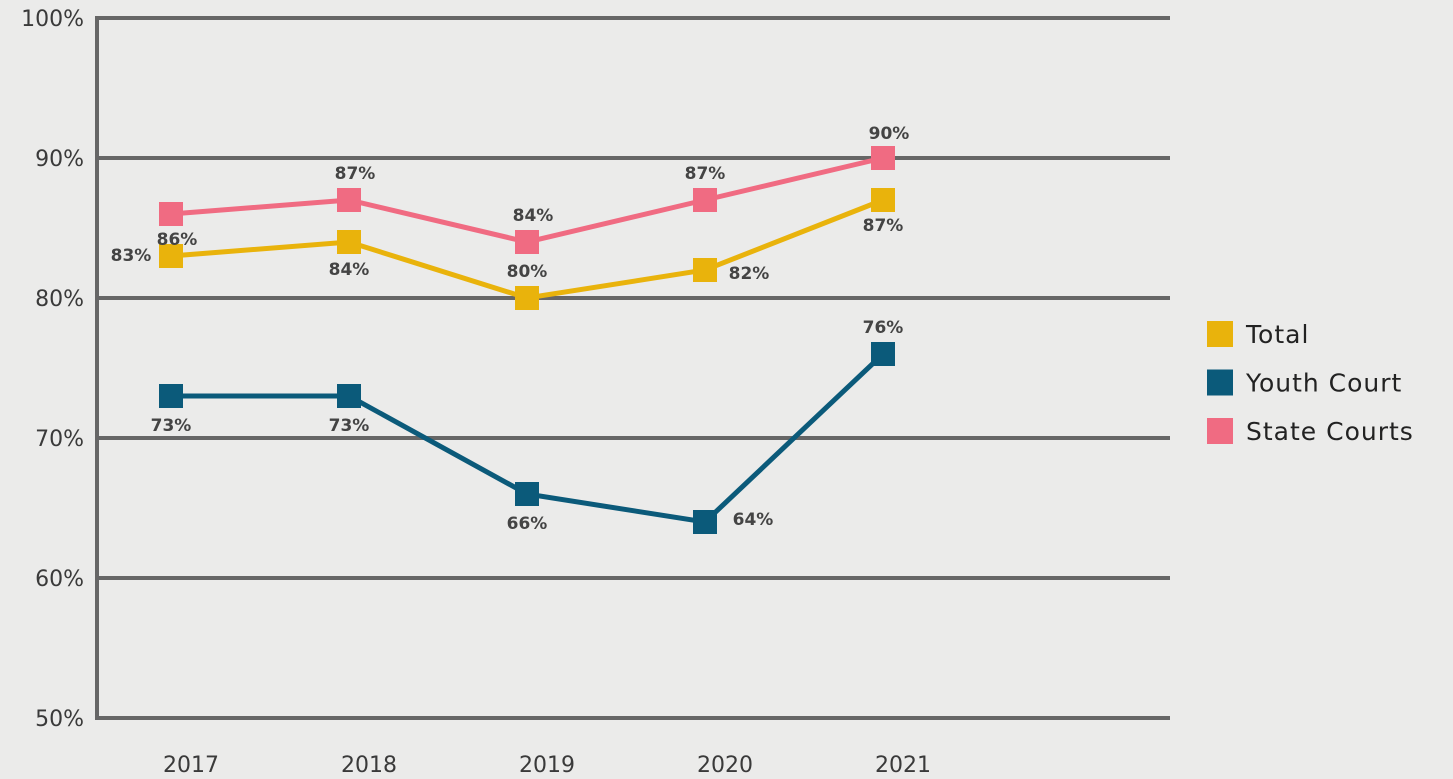 The width and height of the screenshot is (1453, 779). What do you see at coordinates (527, 200) in the screenshot?
I see `series-line` at bounding box center [527, 200].